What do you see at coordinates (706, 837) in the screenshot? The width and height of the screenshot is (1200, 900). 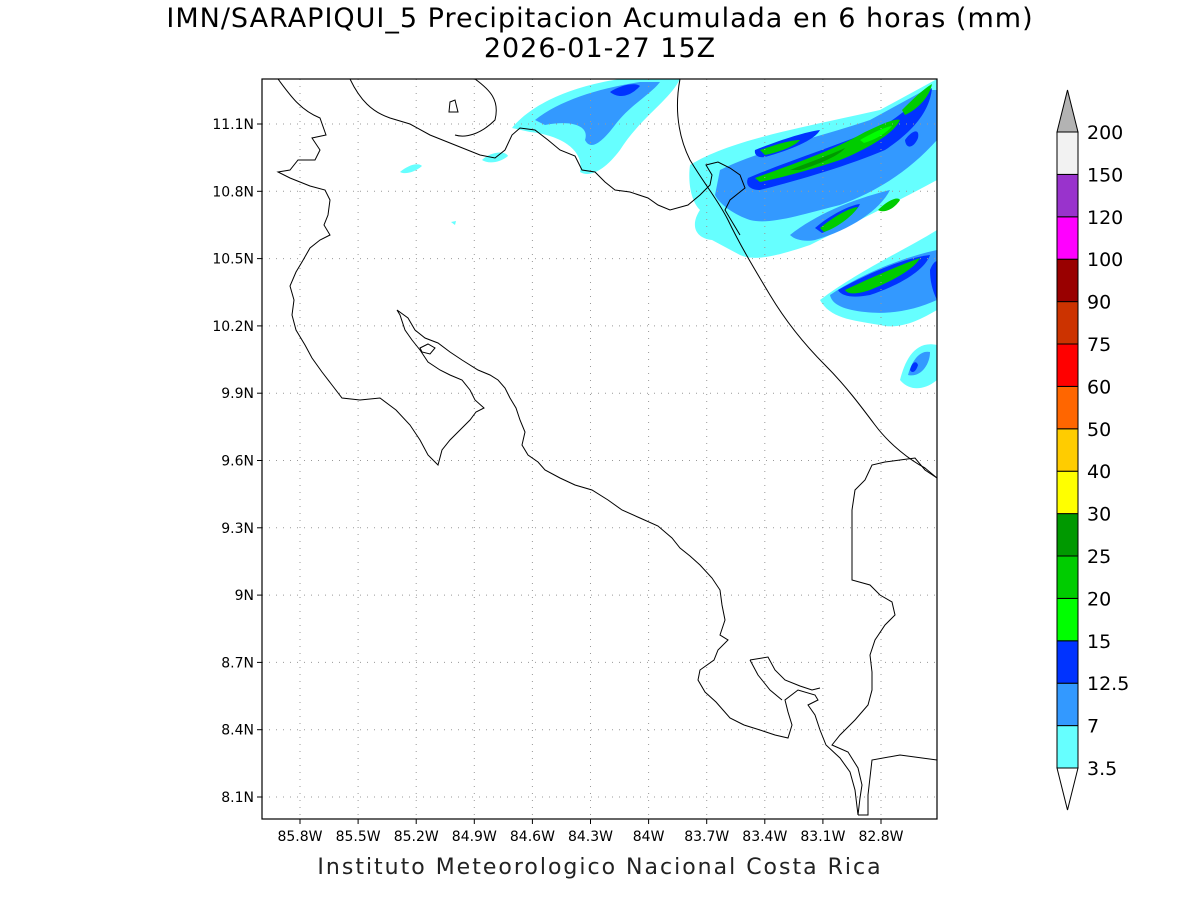 I see `x-tick-label: 83.7W` at bounding box center [706, 837].